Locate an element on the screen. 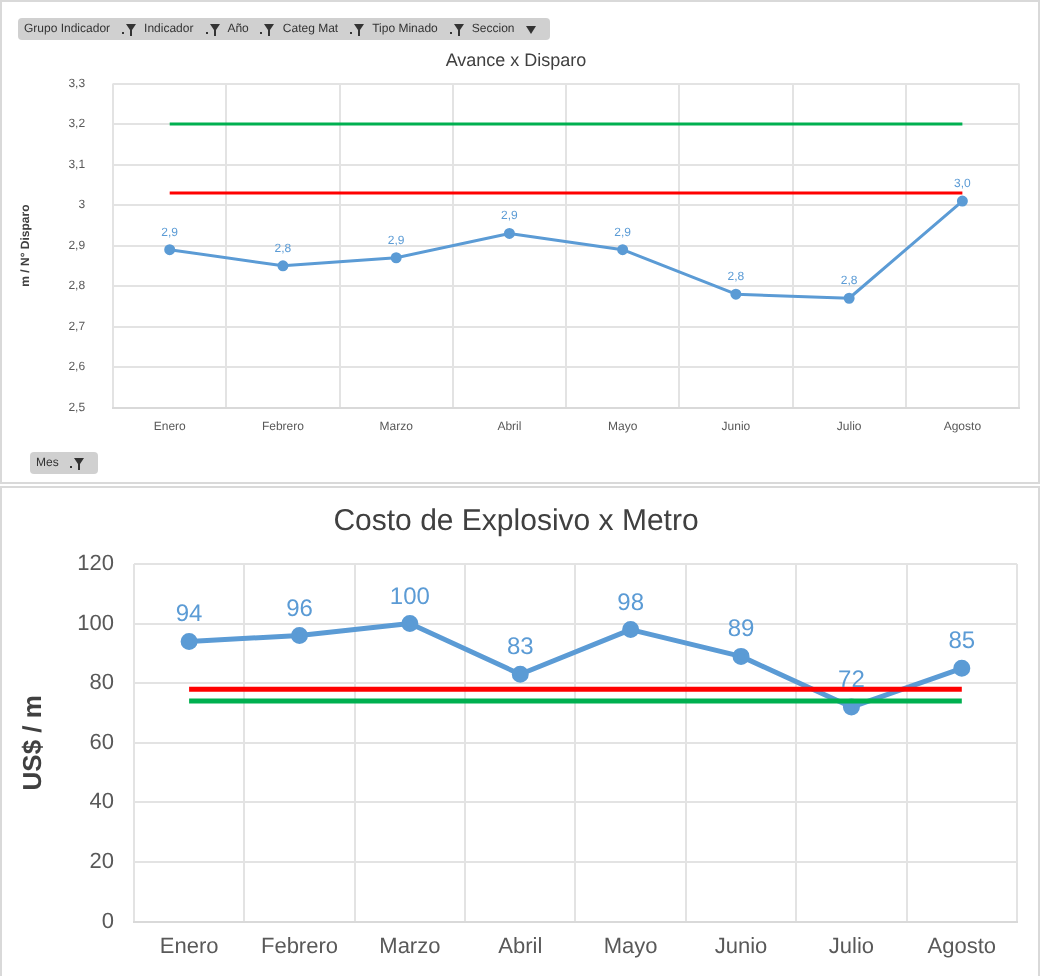  x-tick-label: Mayo is located at coordinates (630, 946).